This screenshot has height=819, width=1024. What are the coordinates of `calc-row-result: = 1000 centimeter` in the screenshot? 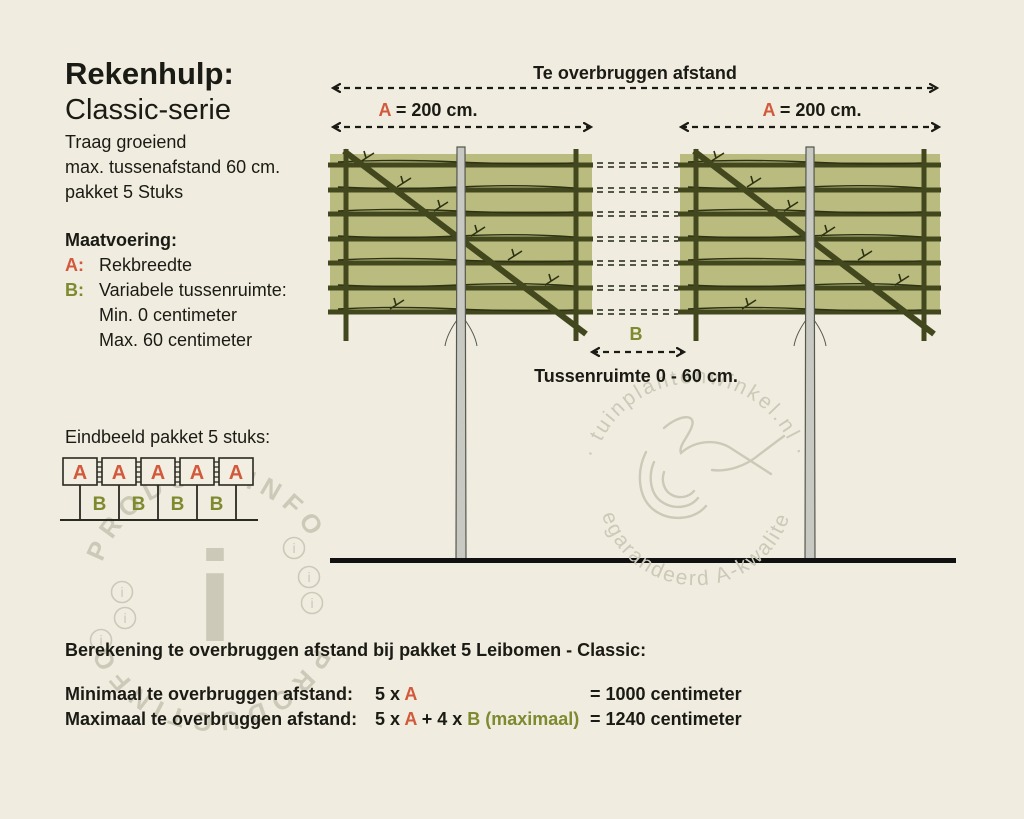 It's located at (666, 694).